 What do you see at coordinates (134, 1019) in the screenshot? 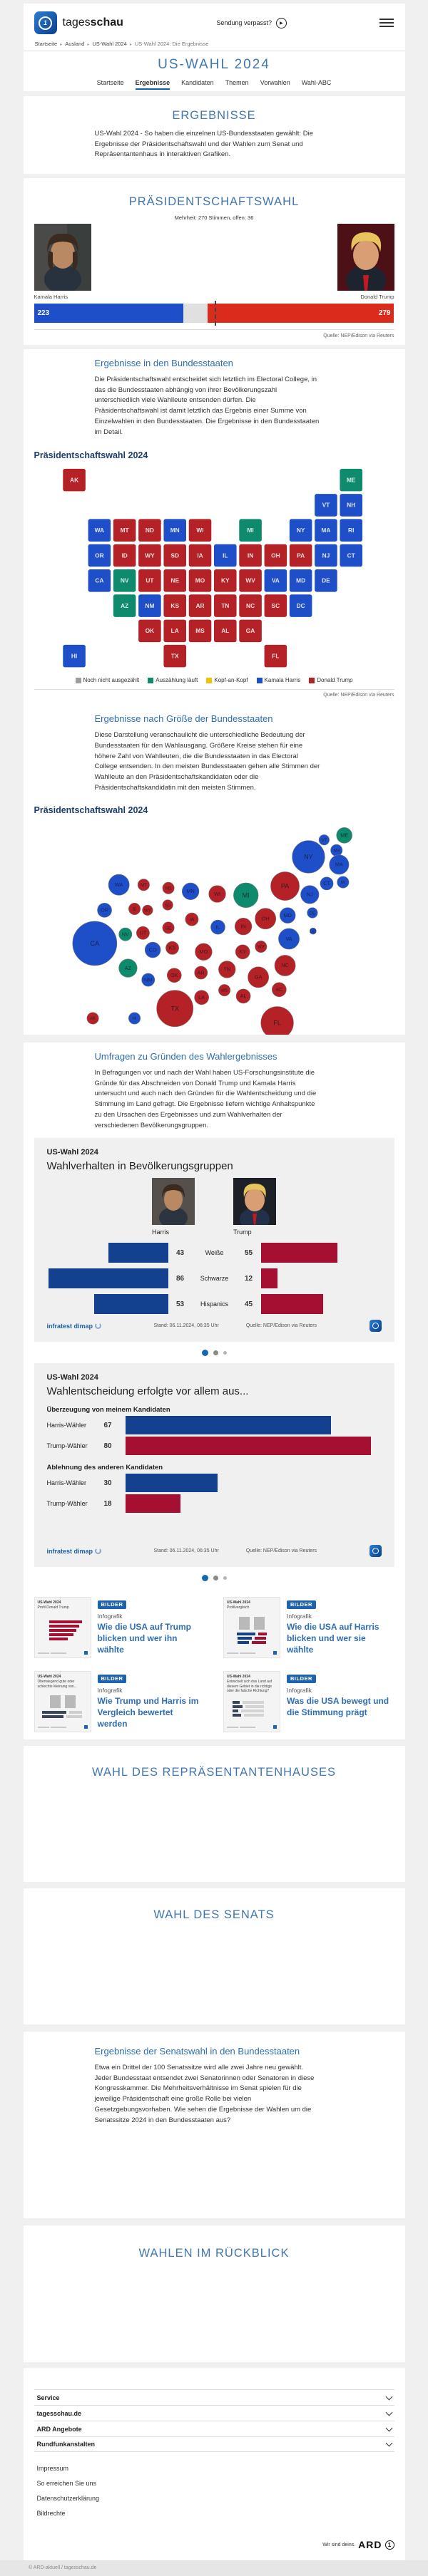
I see `state-bubble-HI` at bounding box center [134, 1019].